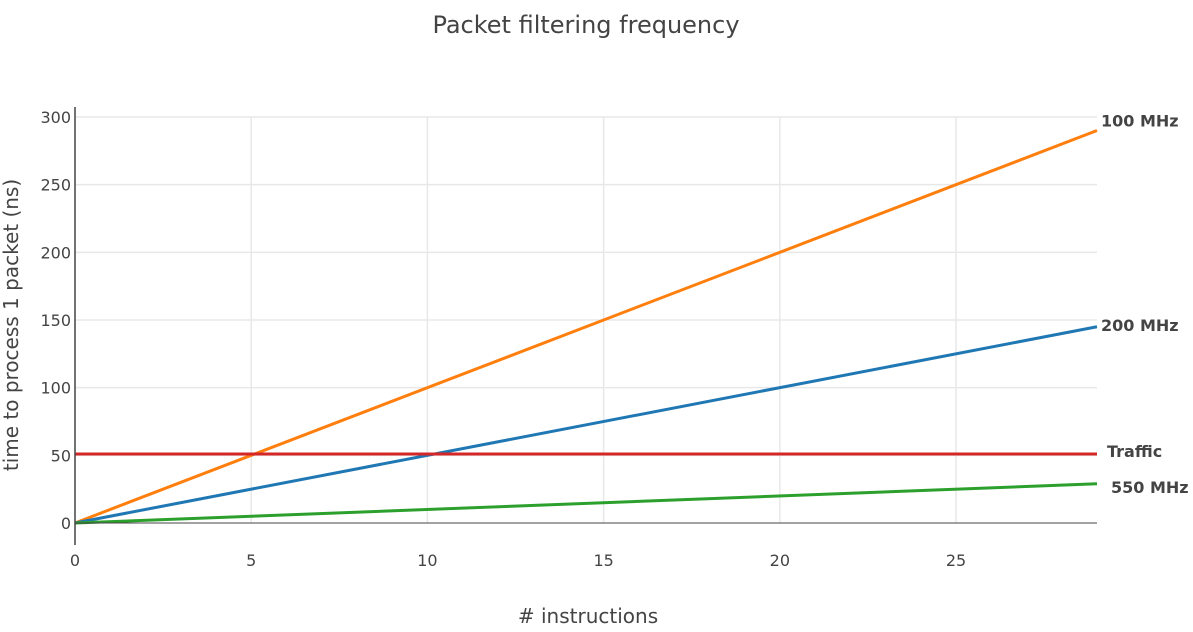 The width and height of the screenshot is (1193, 632). What do you see at coordinates (1134, 451) in the screenshot?
I see `series-label-traffic: Traffic` at bounding box center [1134, 451].